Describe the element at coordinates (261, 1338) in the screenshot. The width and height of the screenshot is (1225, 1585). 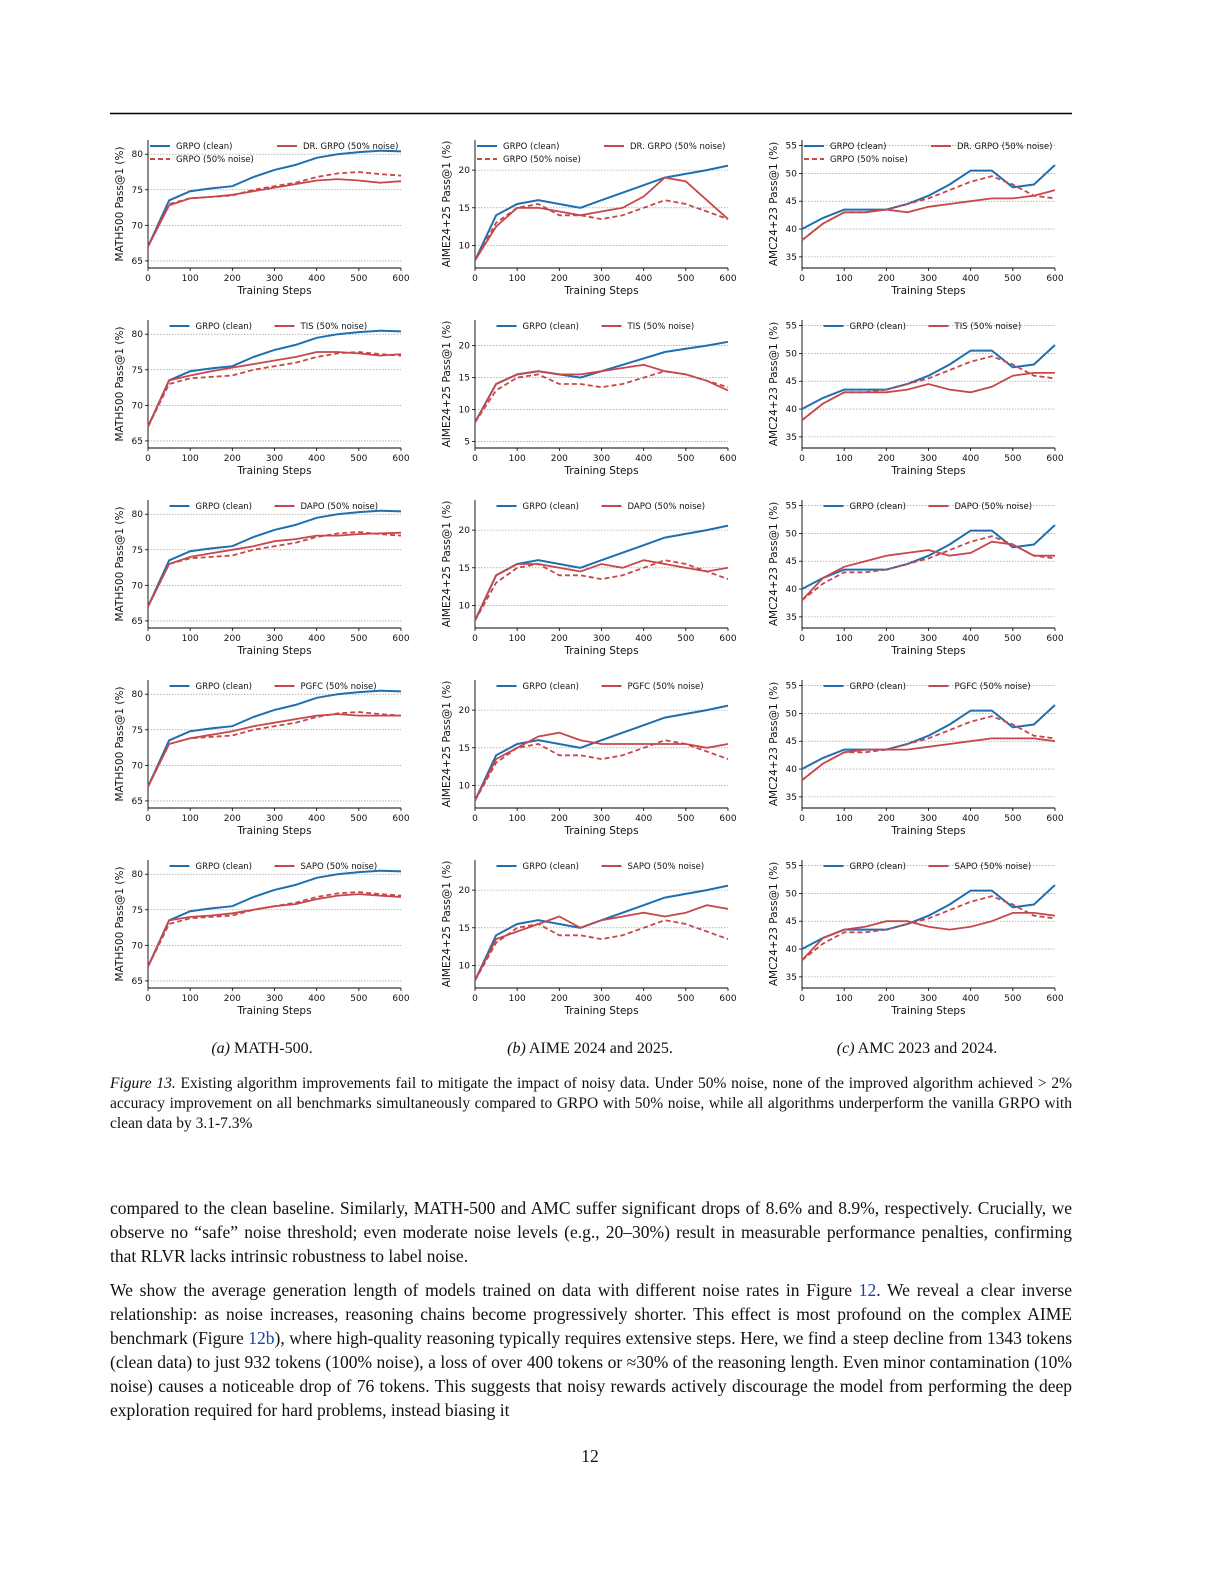
I see `figure-link: 12b` at that location.